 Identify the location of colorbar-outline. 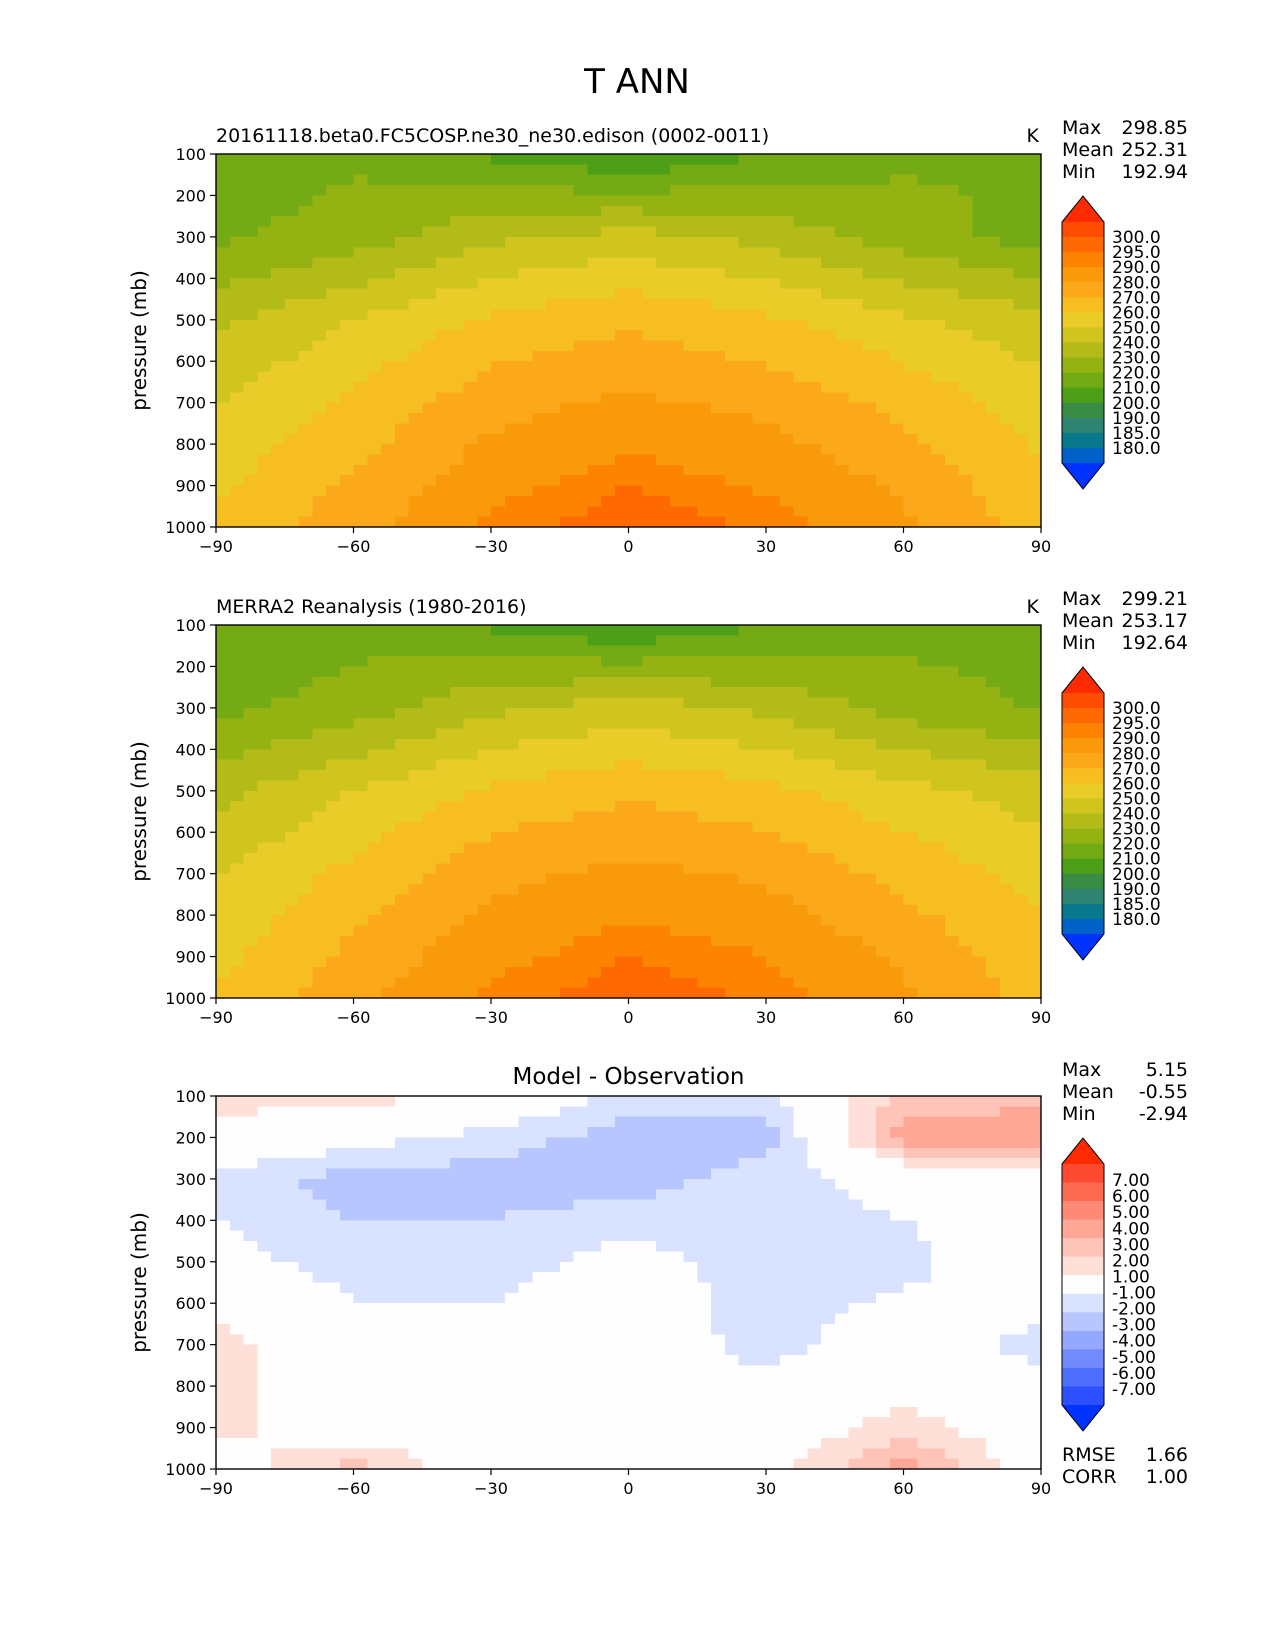
(1083, 342).